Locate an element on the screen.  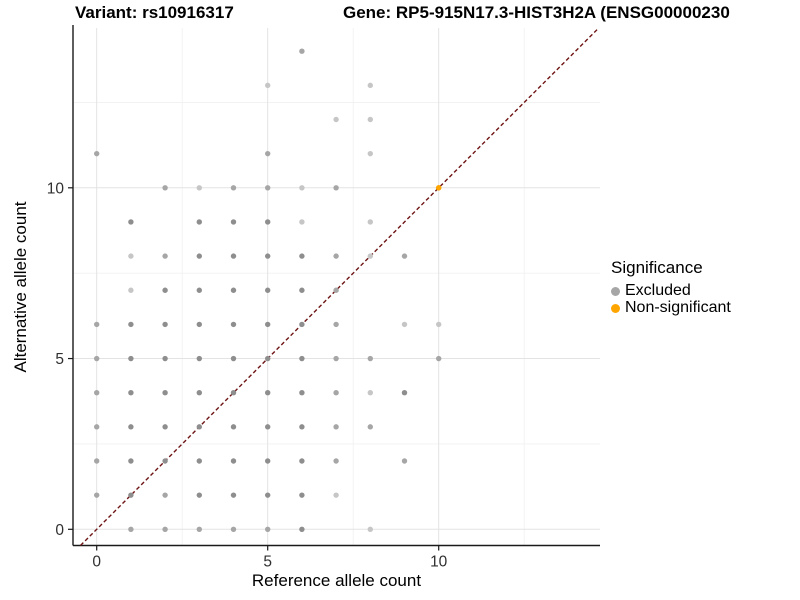
y-axis-label: Alternative allele count is located at coordinates (20, 287).